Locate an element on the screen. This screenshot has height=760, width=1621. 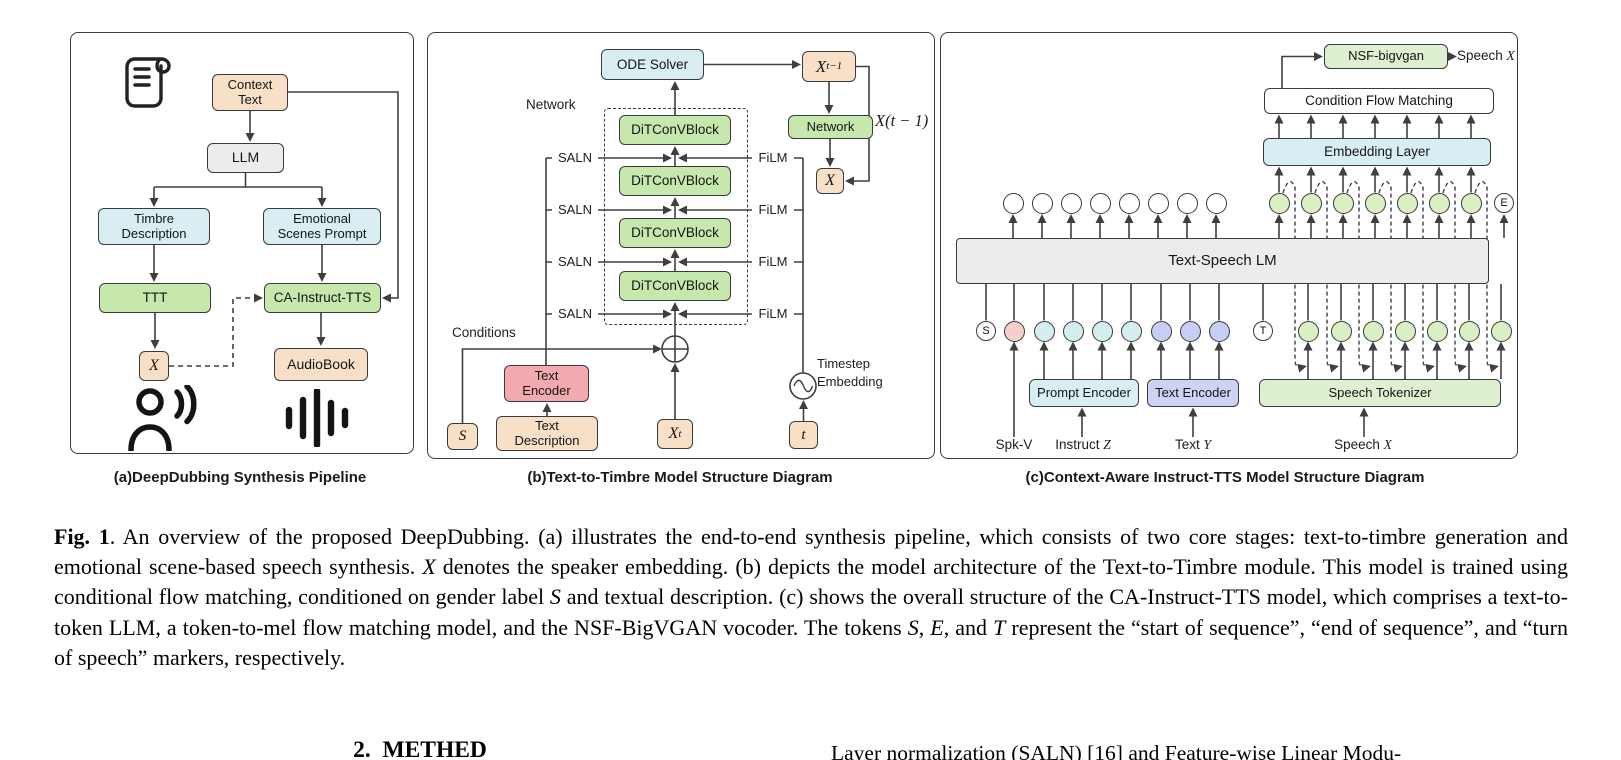
turn-marker-circle: T is located at coordinates (1263, 331).